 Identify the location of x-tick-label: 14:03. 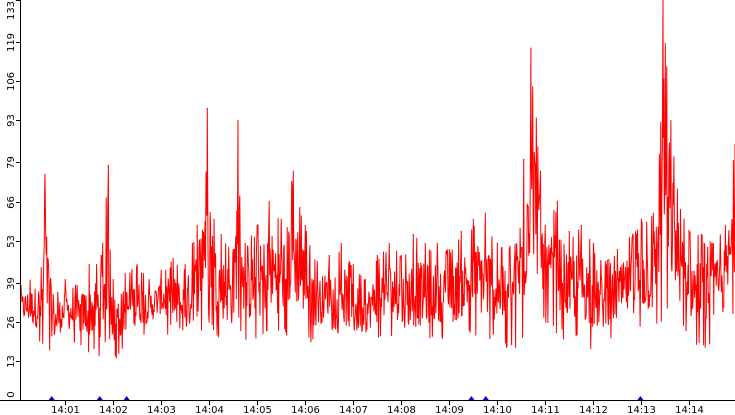
(161, 410).